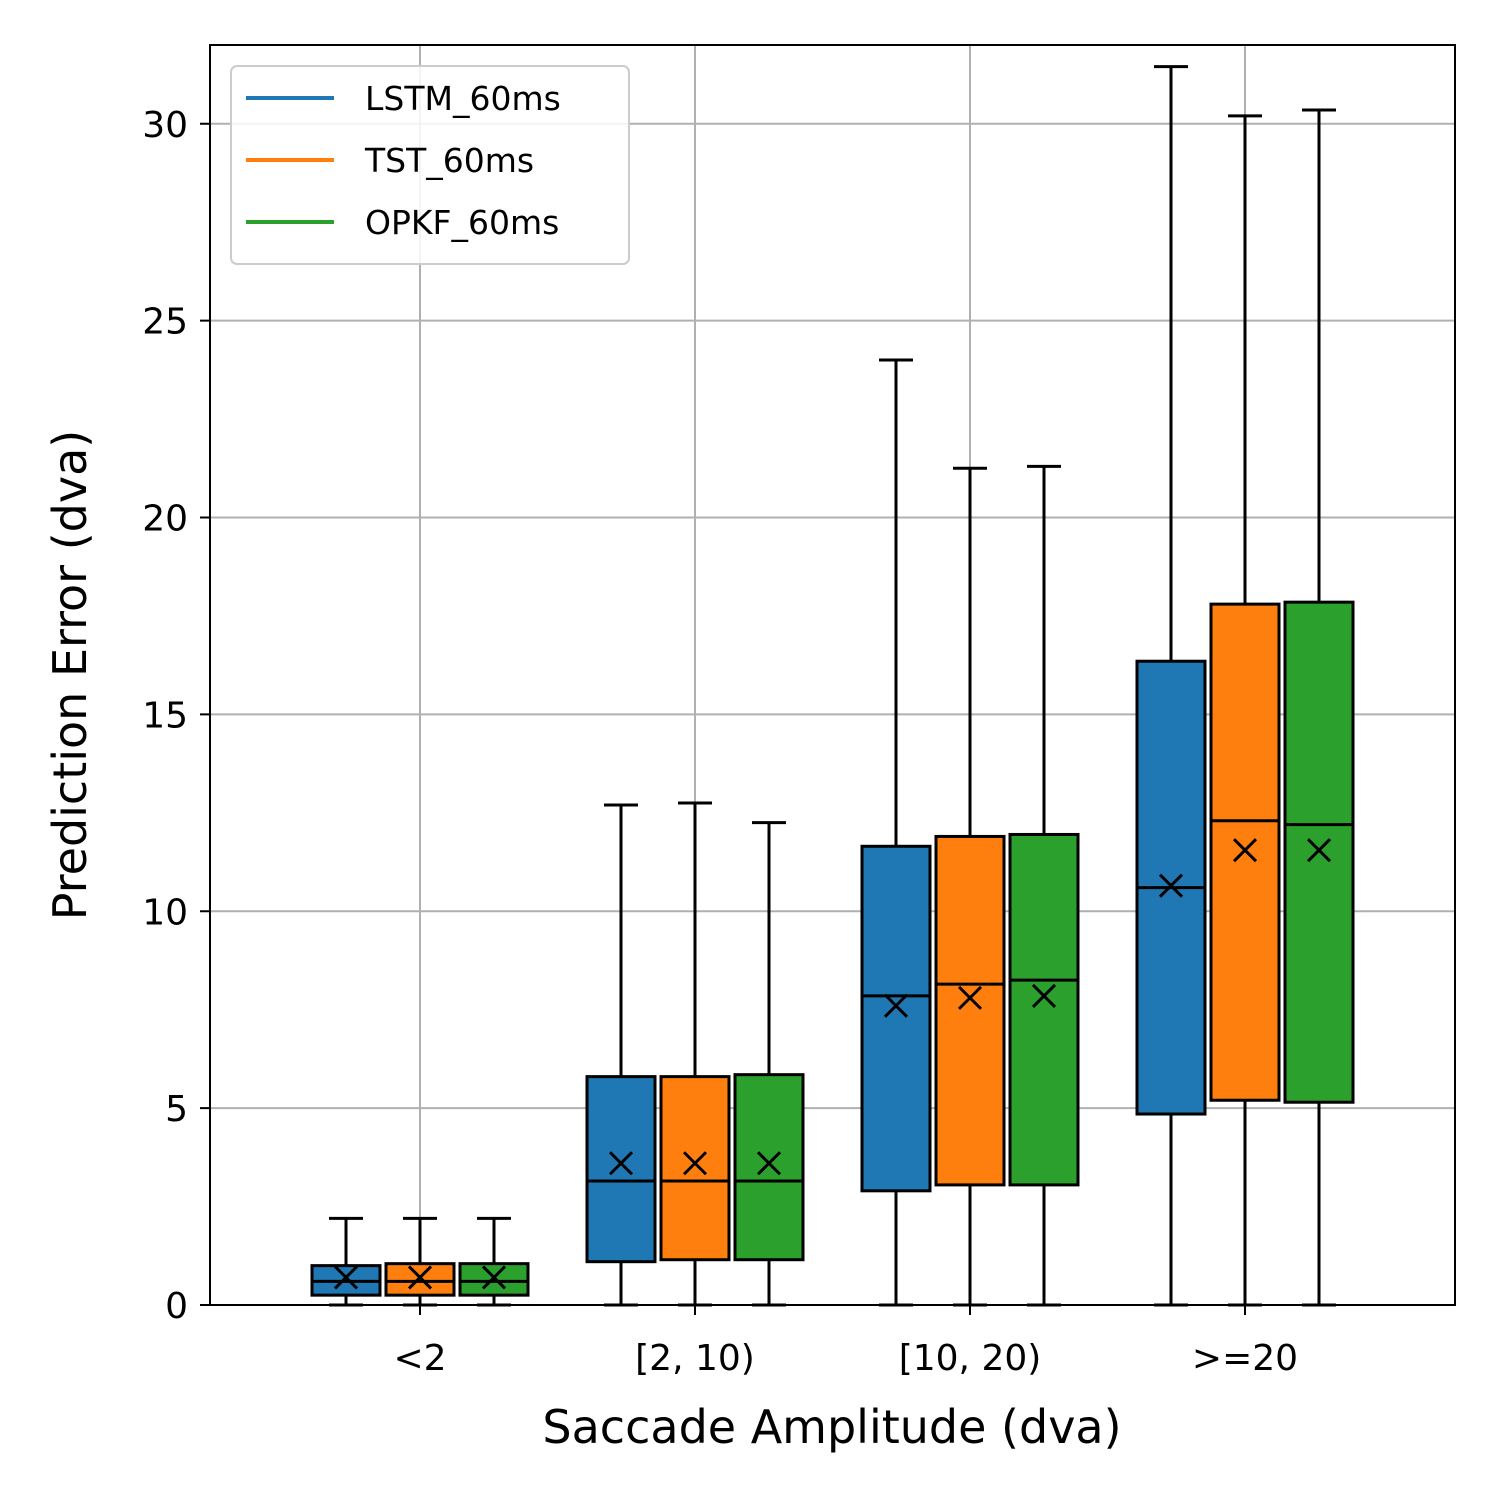 This screenshot has width=1500, height=1500. Describe the element at coordinates (419, 1358) in the screenshot. I see `x-tick-label: <2` at that location.